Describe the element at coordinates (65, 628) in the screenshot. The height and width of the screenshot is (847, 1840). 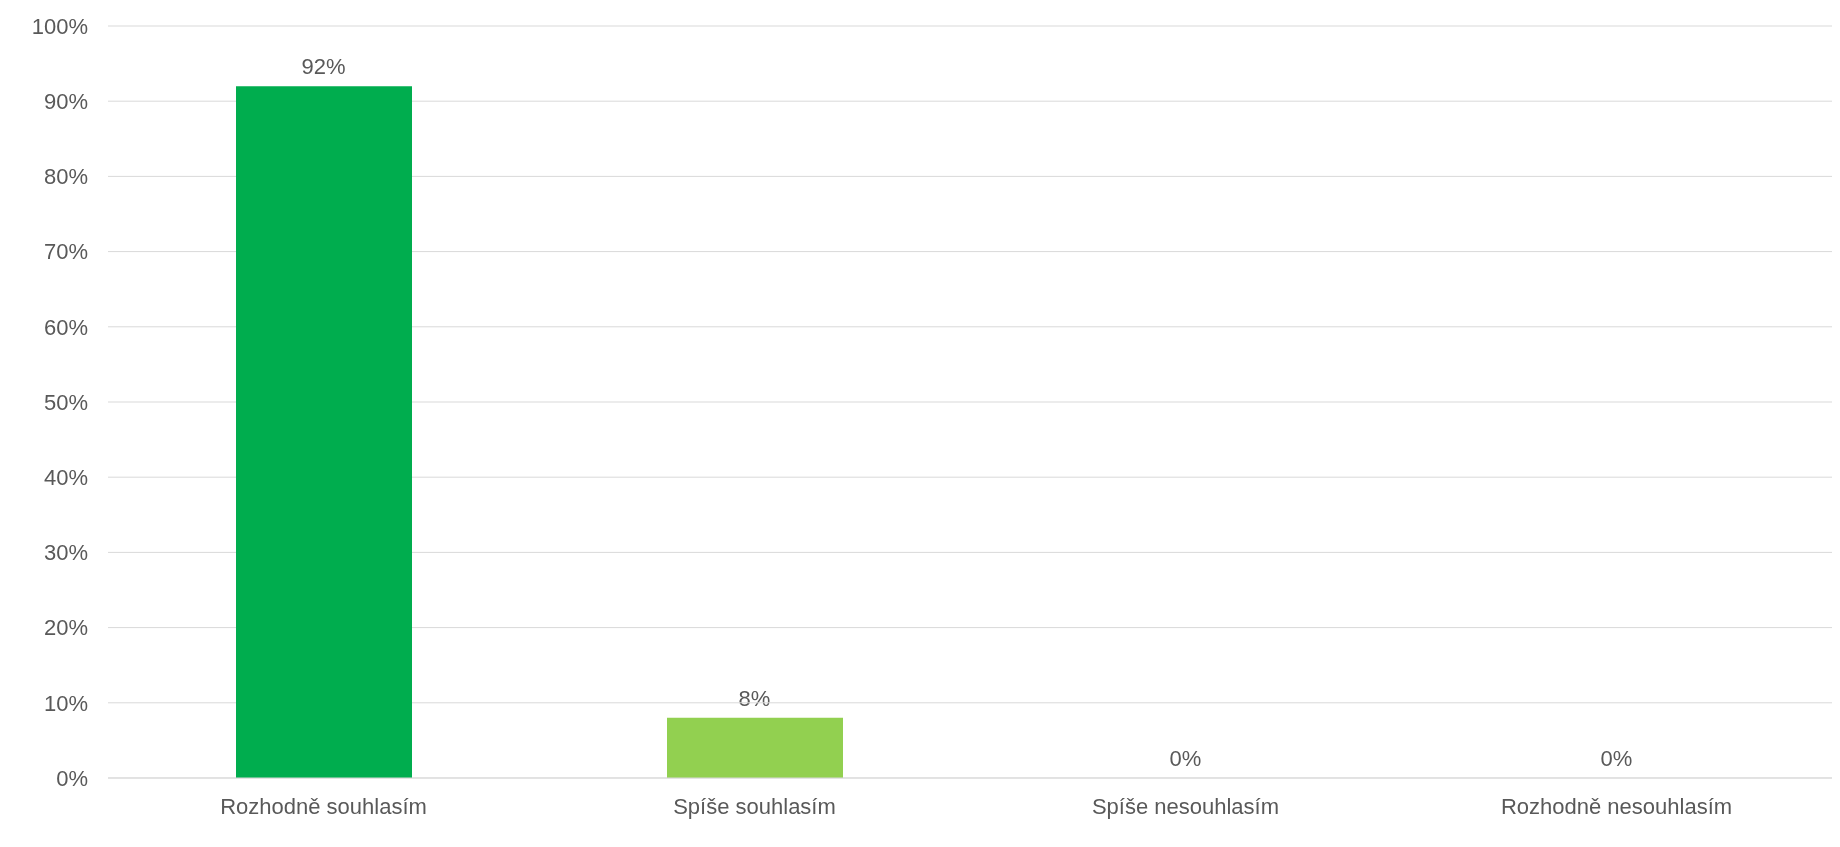
I see `y-tick-label: 20%` at that location.